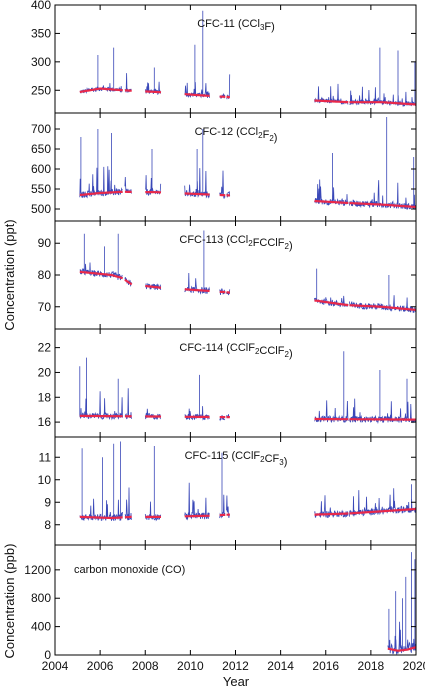 Image resolution: width=425 pixels, height=691 pixels. I want to click on y-tick-label: 300, so click(41, 62).